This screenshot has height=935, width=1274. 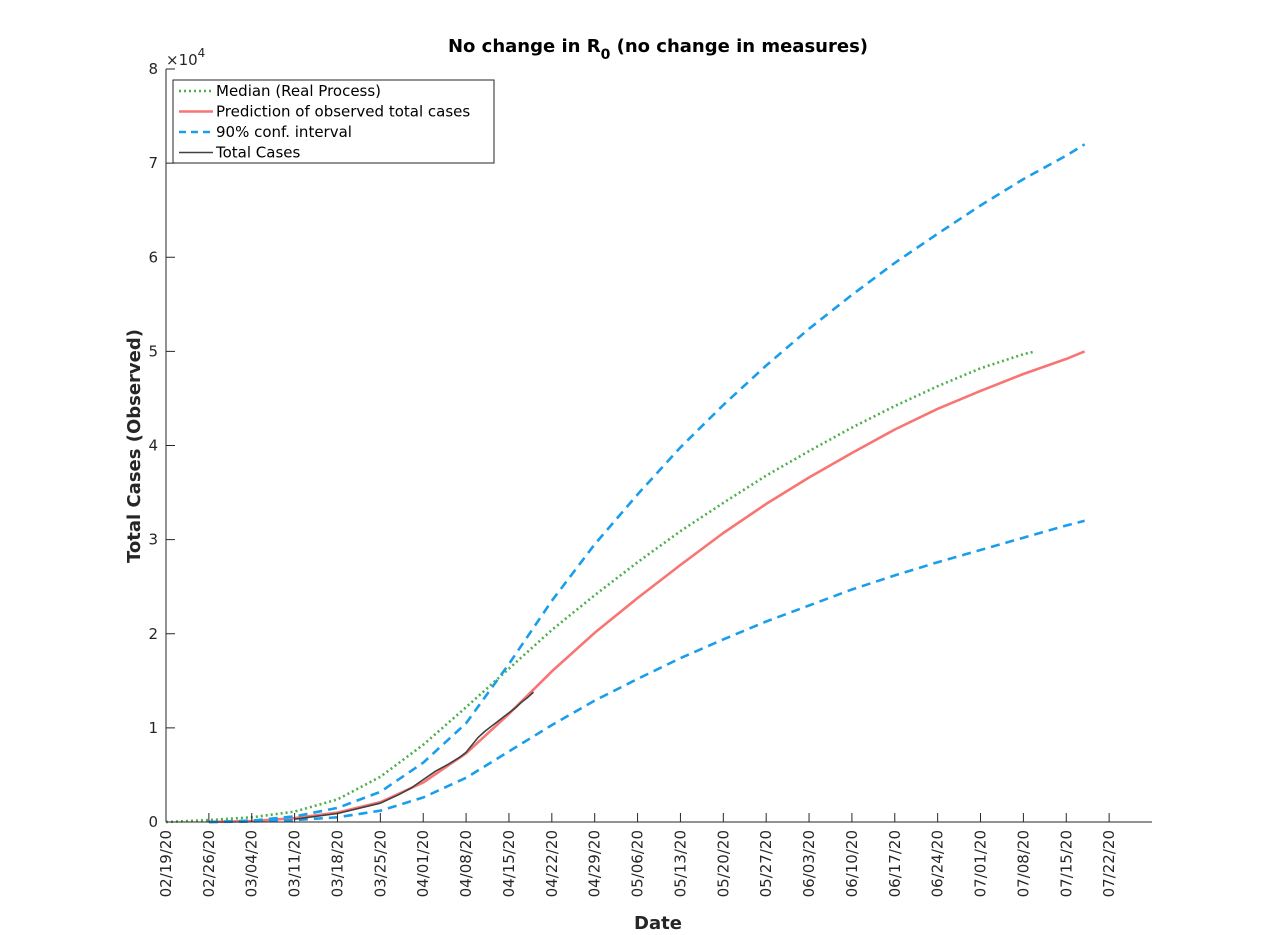 What do you see at coordinates (638, 863) in the screenshot?
I see `x-tick-label: 05/06/20` at bounding box center [638, 863].